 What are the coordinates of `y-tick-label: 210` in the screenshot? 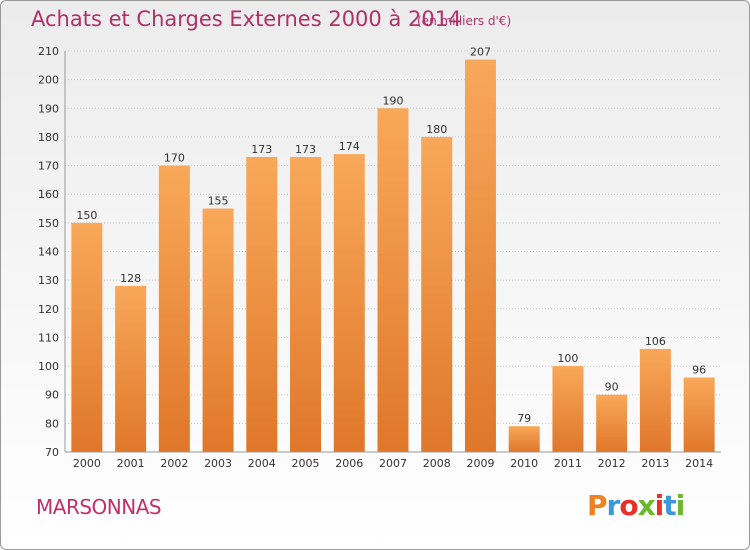 It's located at (48, 51).